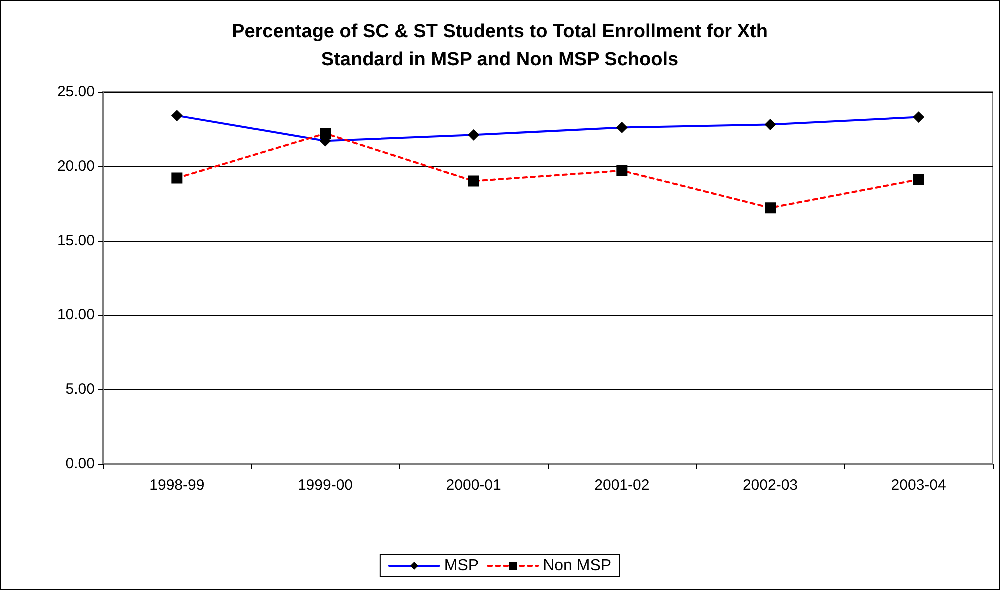 This screenshot has height=590, width=1000. What do you see at coordinates (76, 241) in the screenshot?
I see `y-tick-label: 15.00` at bounding box center [76, 241].